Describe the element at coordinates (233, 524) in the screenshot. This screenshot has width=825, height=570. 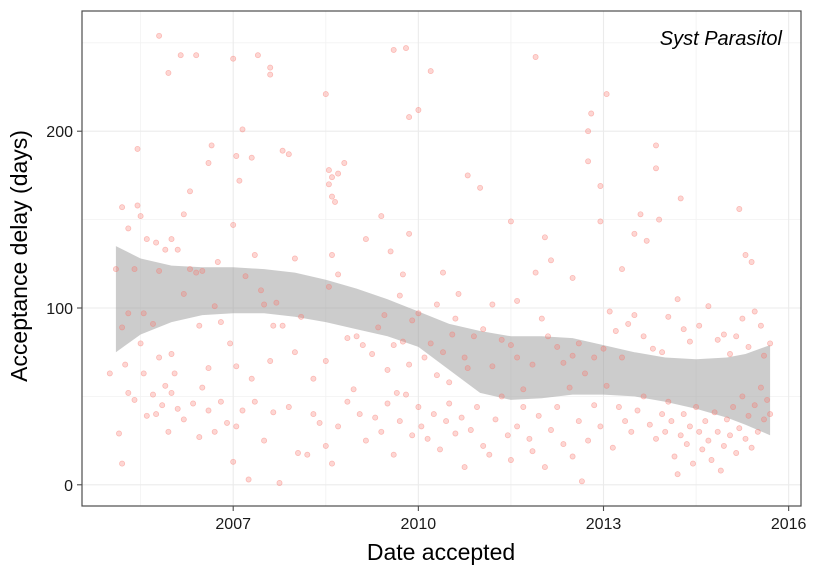
I see `x-tick-label: 2007` at that location.